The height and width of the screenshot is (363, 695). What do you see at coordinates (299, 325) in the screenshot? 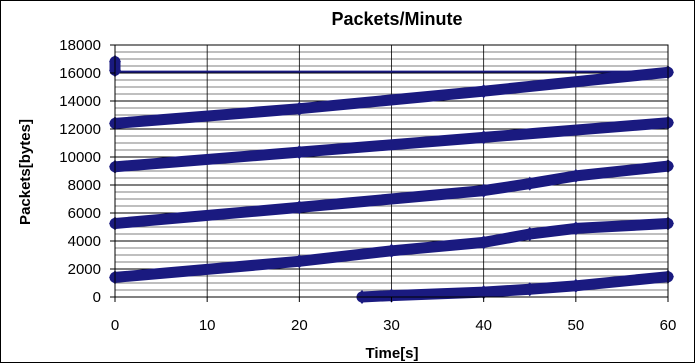
I see `x-tick-label: 20` at bounding box center [299, 325].